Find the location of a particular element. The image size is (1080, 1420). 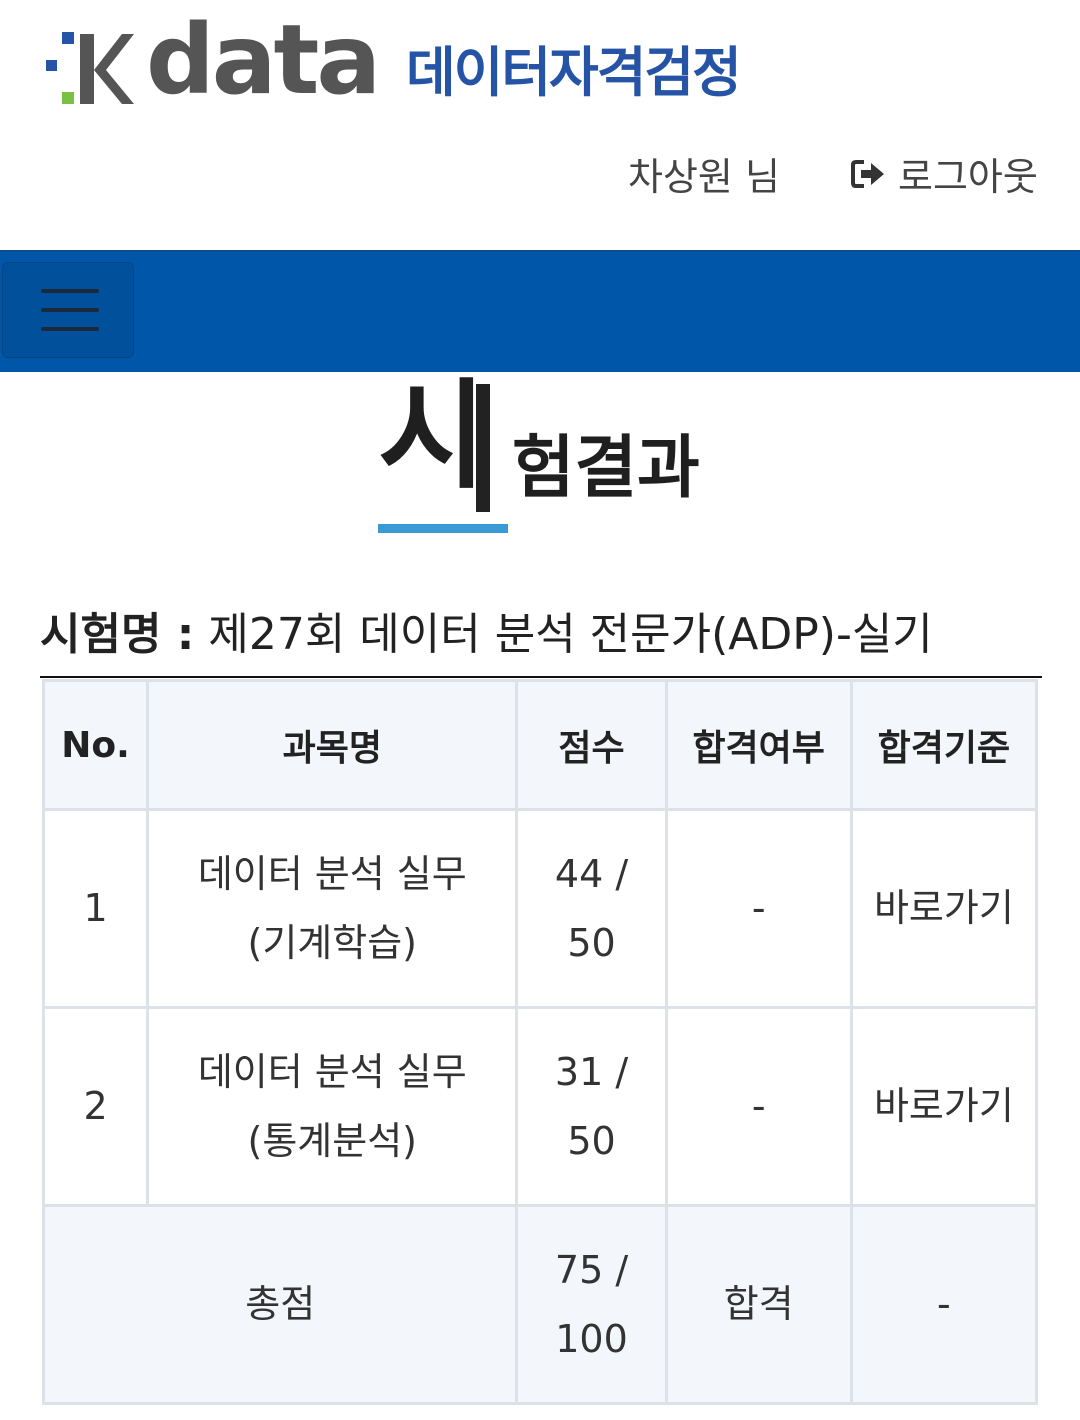

table-header-row: No. 과목명 점수 합격여부 합격기준 is located at coordinates (540, 745).